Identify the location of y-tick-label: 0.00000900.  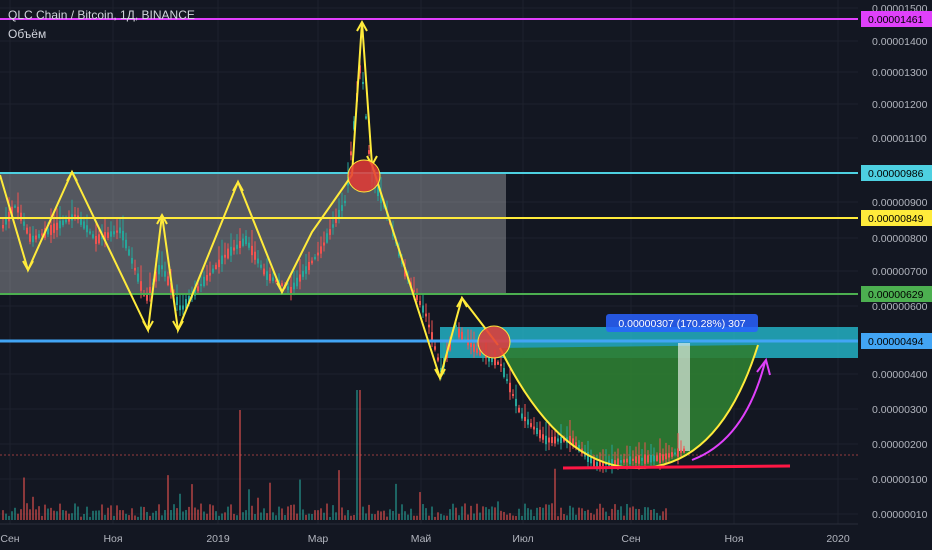
(900, 203).